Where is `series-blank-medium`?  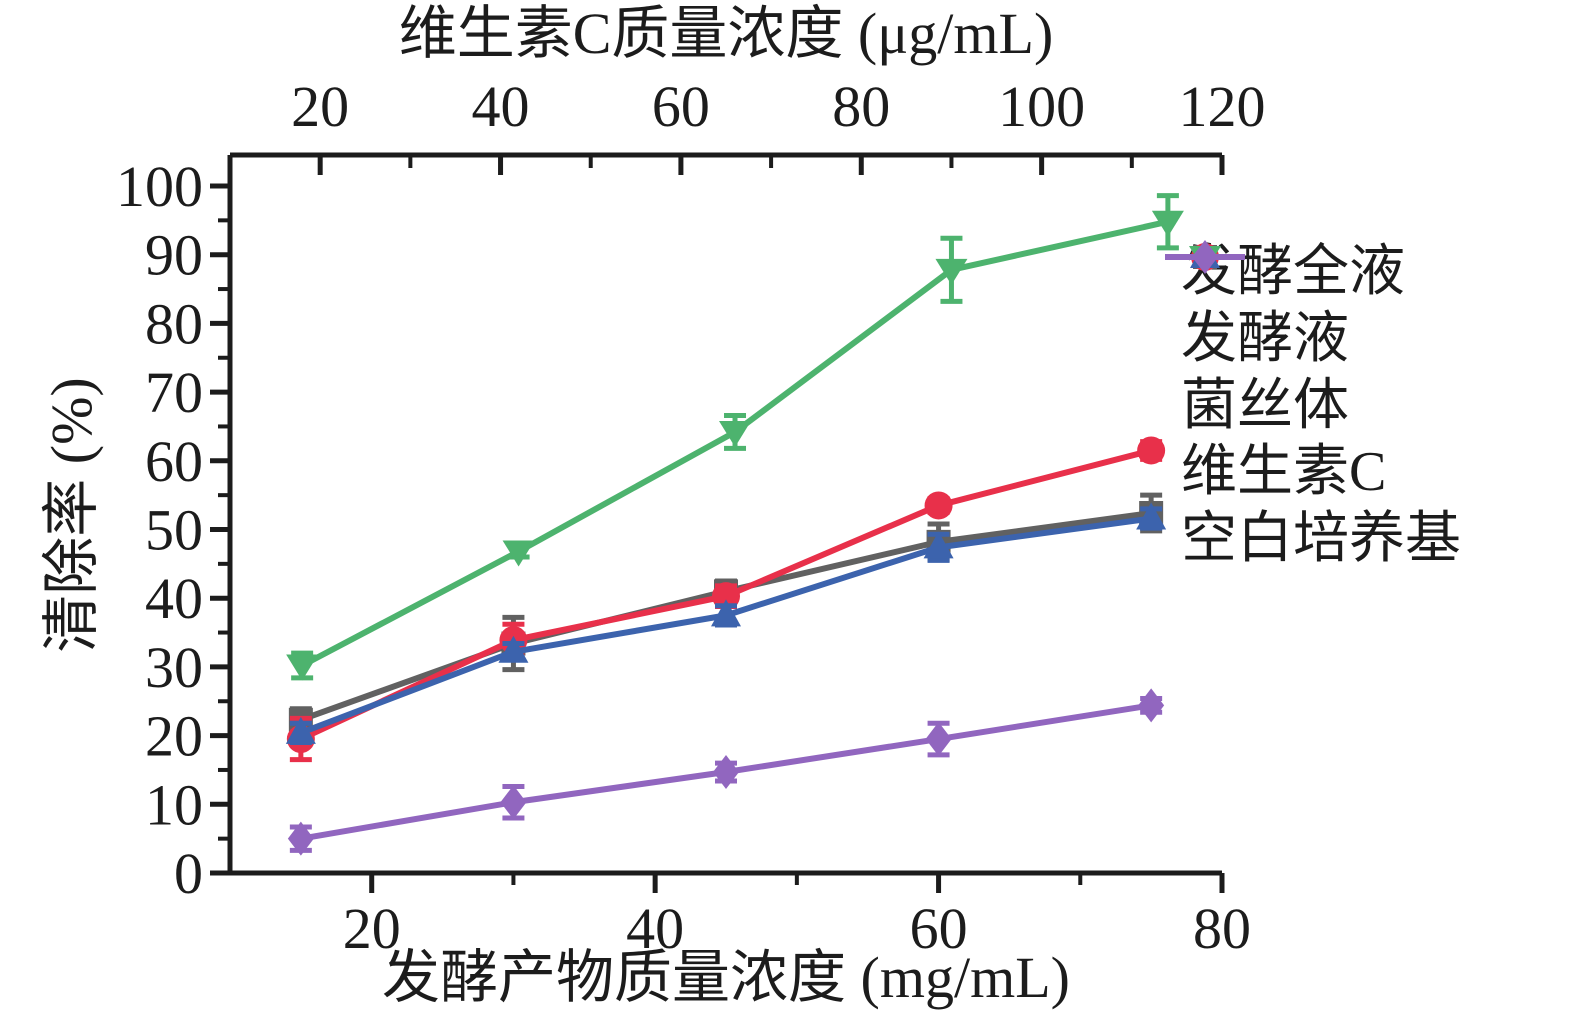
series-blank-medium is located at coordinates (726, 772).